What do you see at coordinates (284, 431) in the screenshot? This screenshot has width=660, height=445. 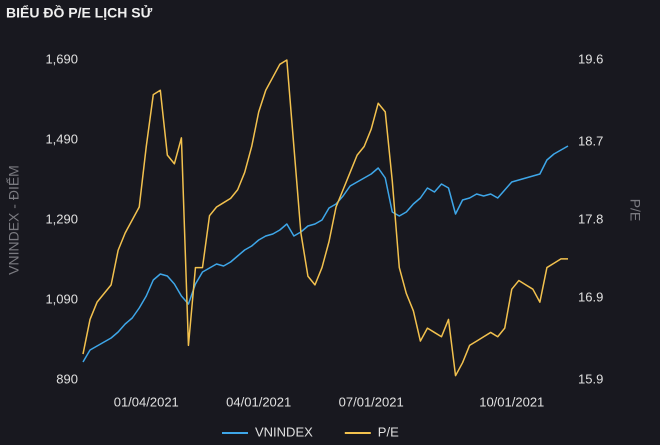 I see `legend-label: VNINDEX` at bounding box center [284, 431].